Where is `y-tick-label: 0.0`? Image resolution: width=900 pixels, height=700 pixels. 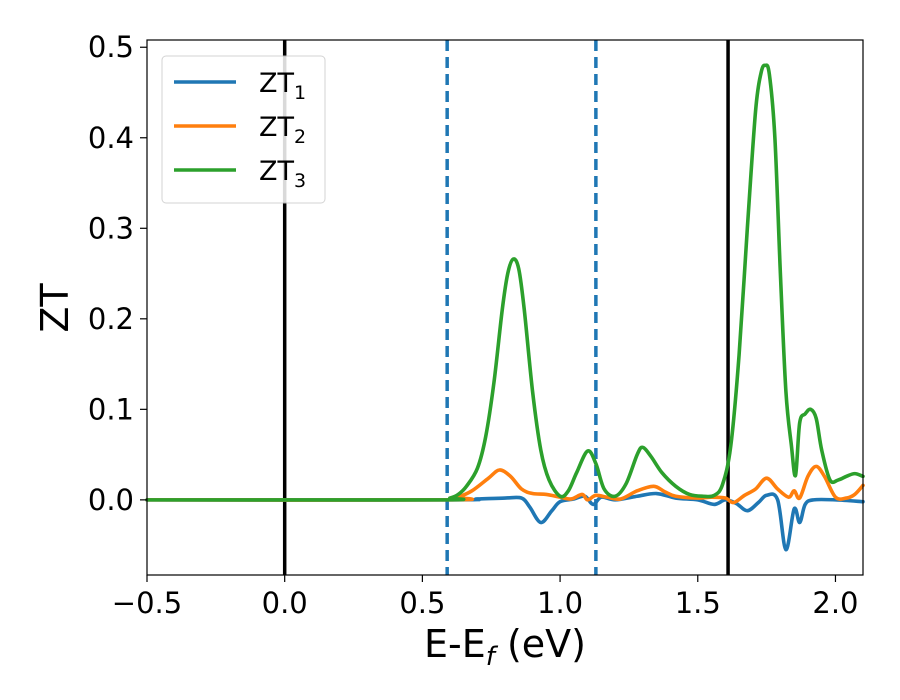
y-tick-label: 0.0 is located at coordinates (111, 500).